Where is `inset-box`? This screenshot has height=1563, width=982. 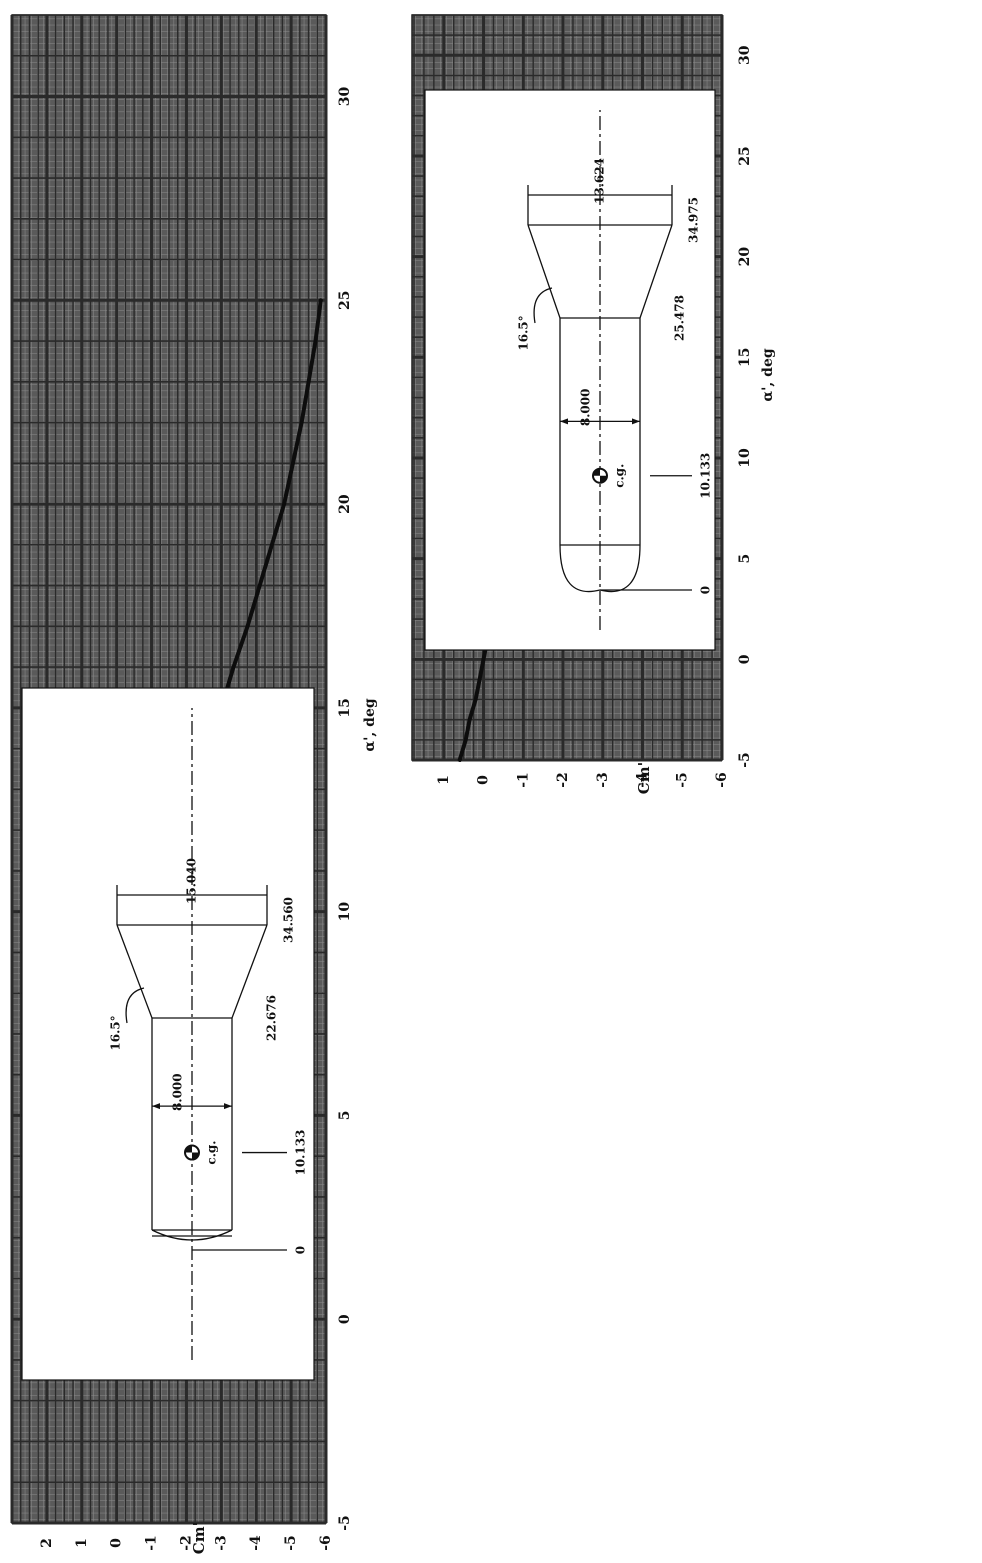 inset-box is located at coordinates (570, 370).